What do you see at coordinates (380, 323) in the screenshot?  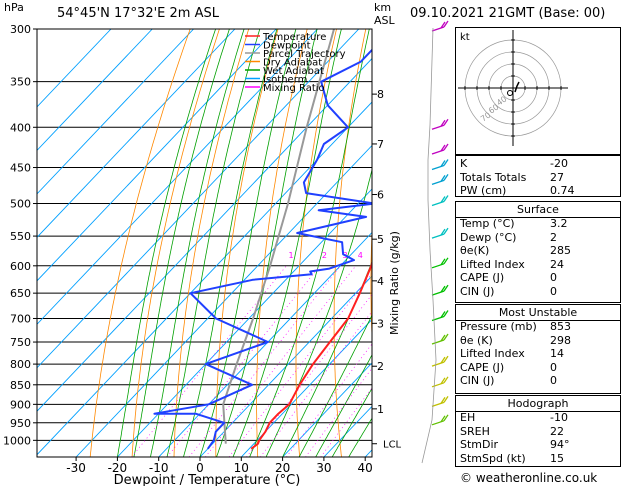 I see `km-tick-label: 3` at bounding box center [380, 323].